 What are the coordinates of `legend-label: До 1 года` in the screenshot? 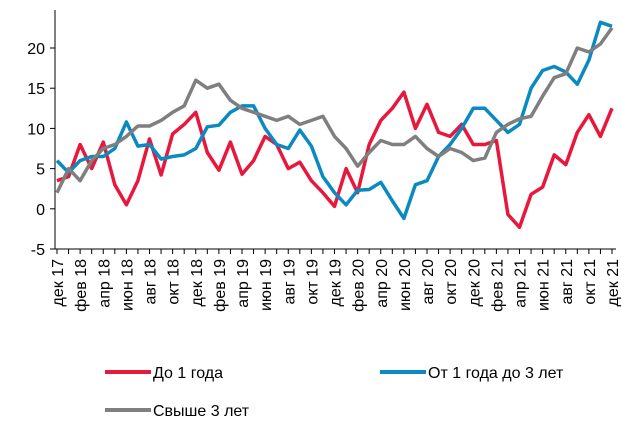 It's located at (188, 373).